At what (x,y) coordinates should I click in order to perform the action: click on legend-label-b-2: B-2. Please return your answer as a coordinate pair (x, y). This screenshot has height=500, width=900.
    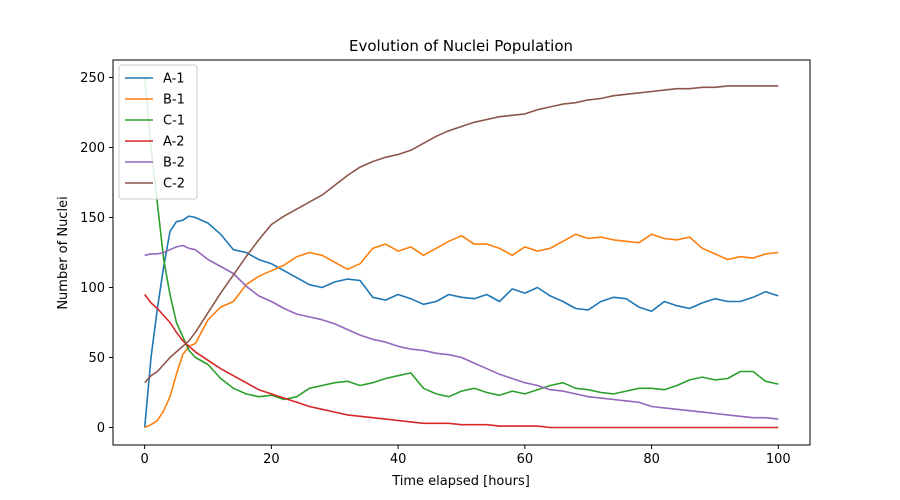
    Looking at the image, I should click on (174, 163).